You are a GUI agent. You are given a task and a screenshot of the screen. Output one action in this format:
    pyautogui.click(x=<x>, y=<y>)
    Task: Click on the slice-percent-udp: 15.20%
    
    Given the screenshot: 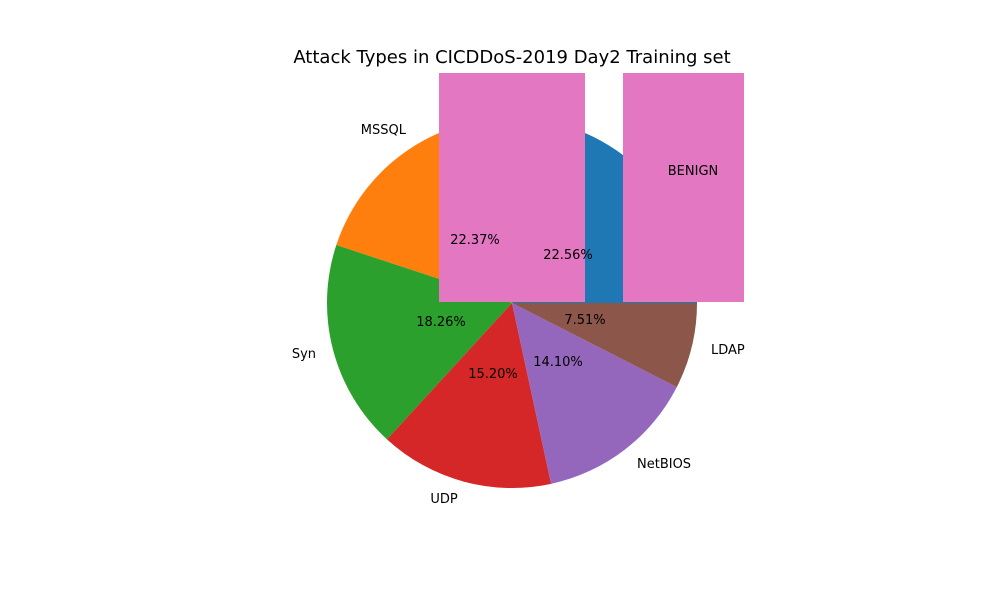 What is the action you would take?
    pyautogui.click(x=493, y=374)
    